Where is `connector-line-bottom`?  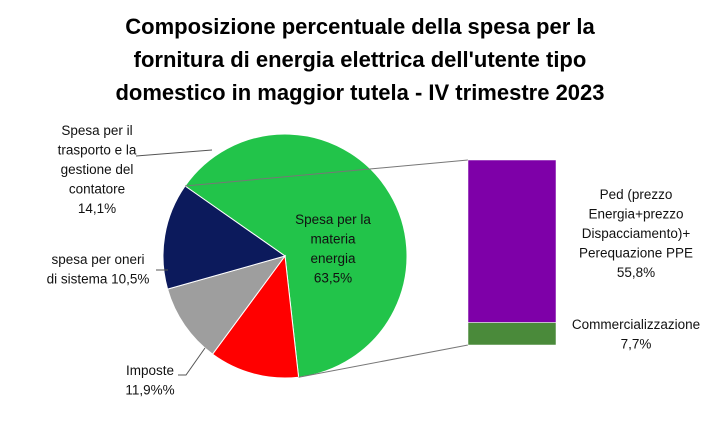 connector-line-bottom is located at coordinates (383, 361).